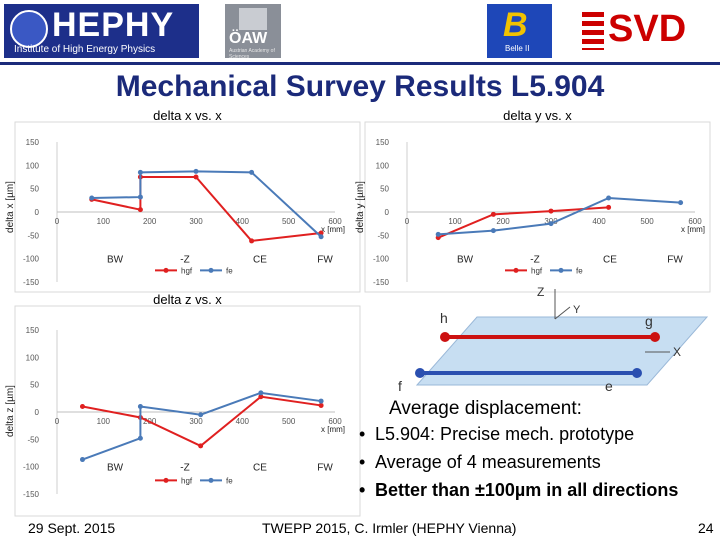  What do you see at coordinates (445, 337) in the screenshot?
I see `marker-h` at bounding box center [445, 337].